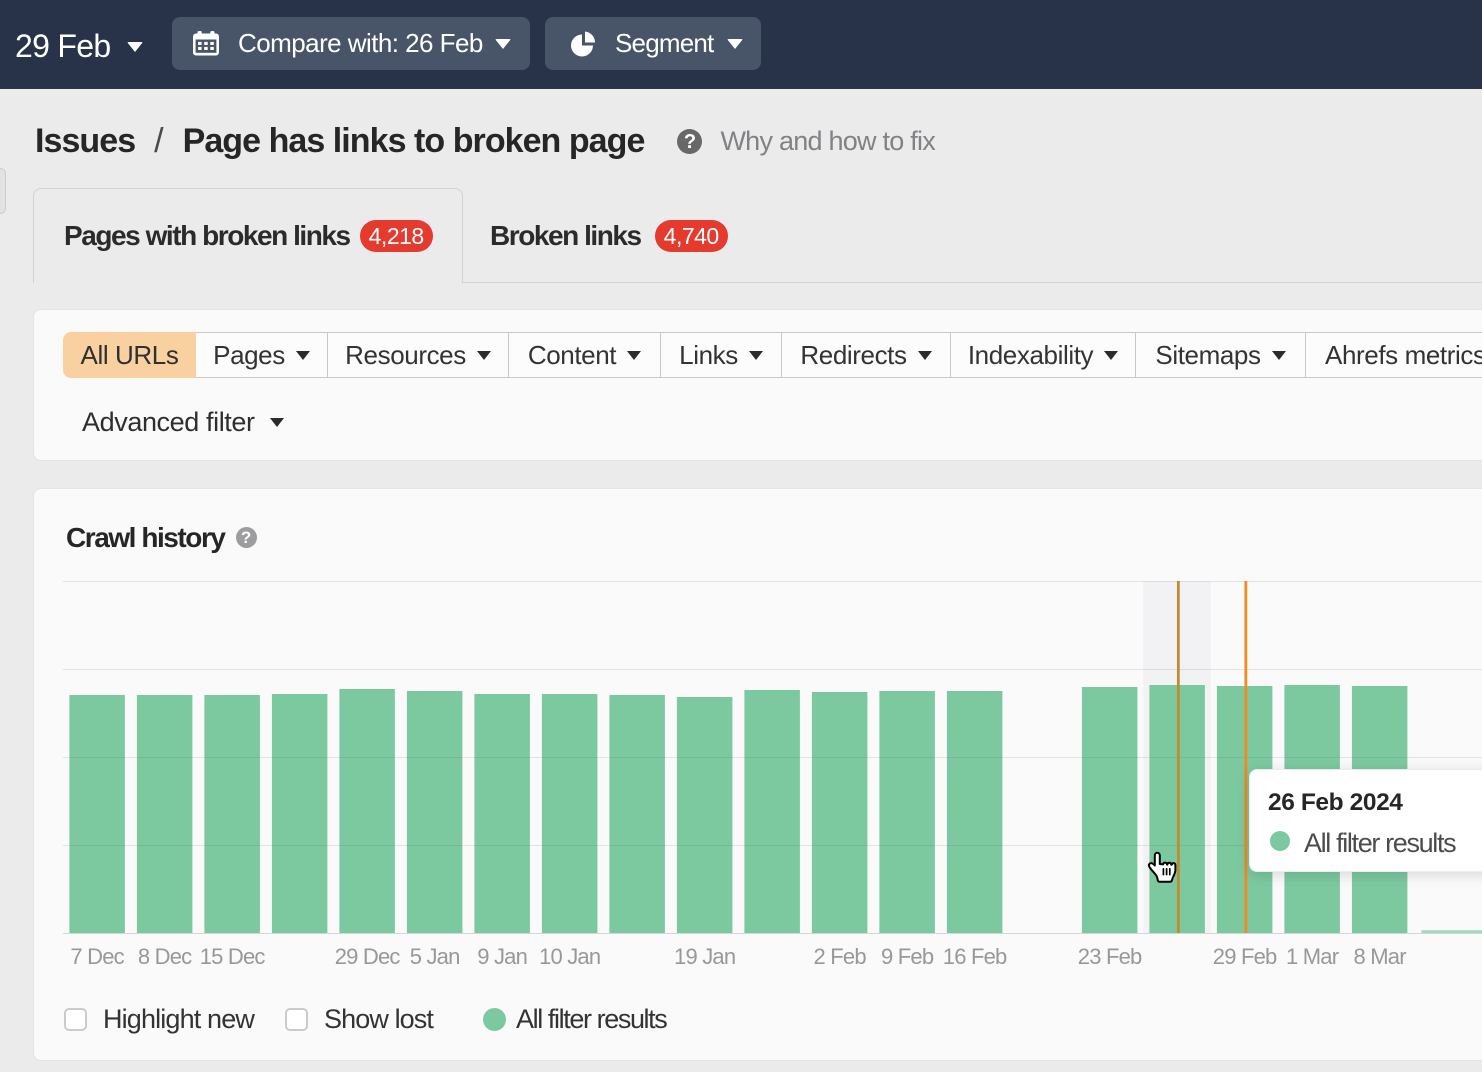  What do you see at coordinates (907, 956) in the screenshot?
I see `svg-text: 9 Feb` at bounding box center [907, 956].